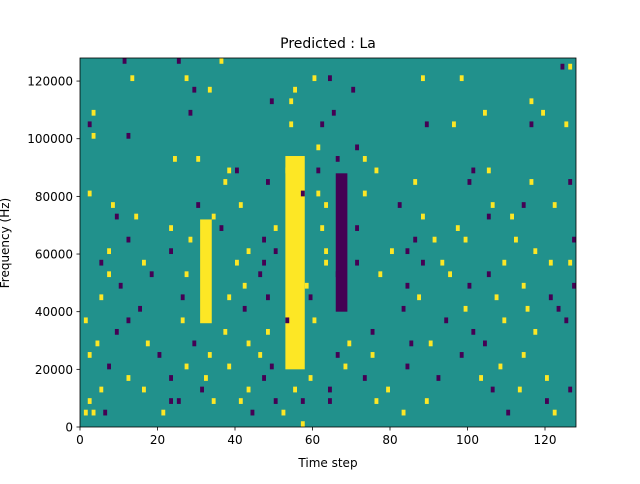 The height and width of the screenshot is (484, 640). I want to click on chart-title: Predicted : La, so click(328, 44).